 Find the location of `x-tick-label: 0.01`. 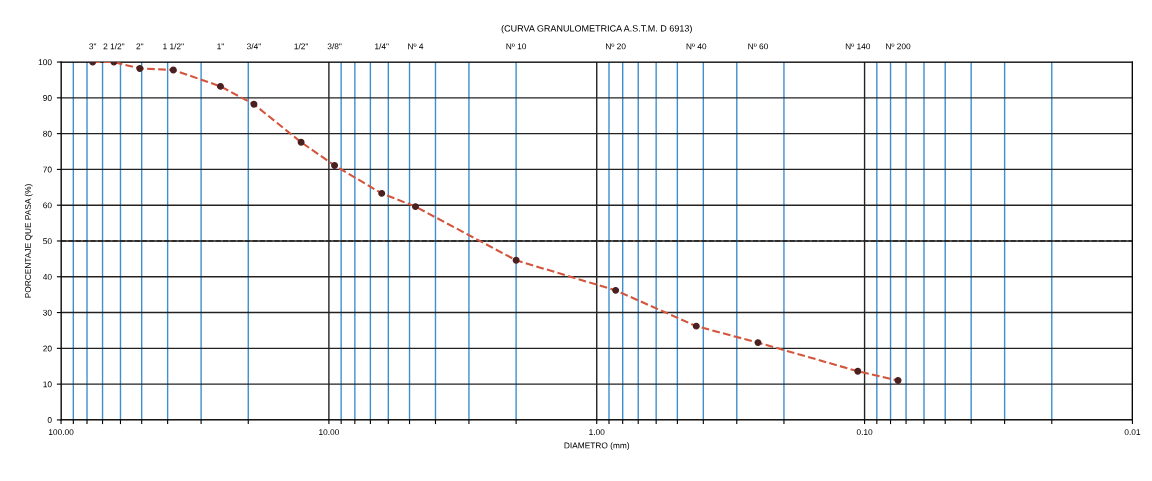

x-tick-label: 0.01 is located at coordinates (1132, 432).